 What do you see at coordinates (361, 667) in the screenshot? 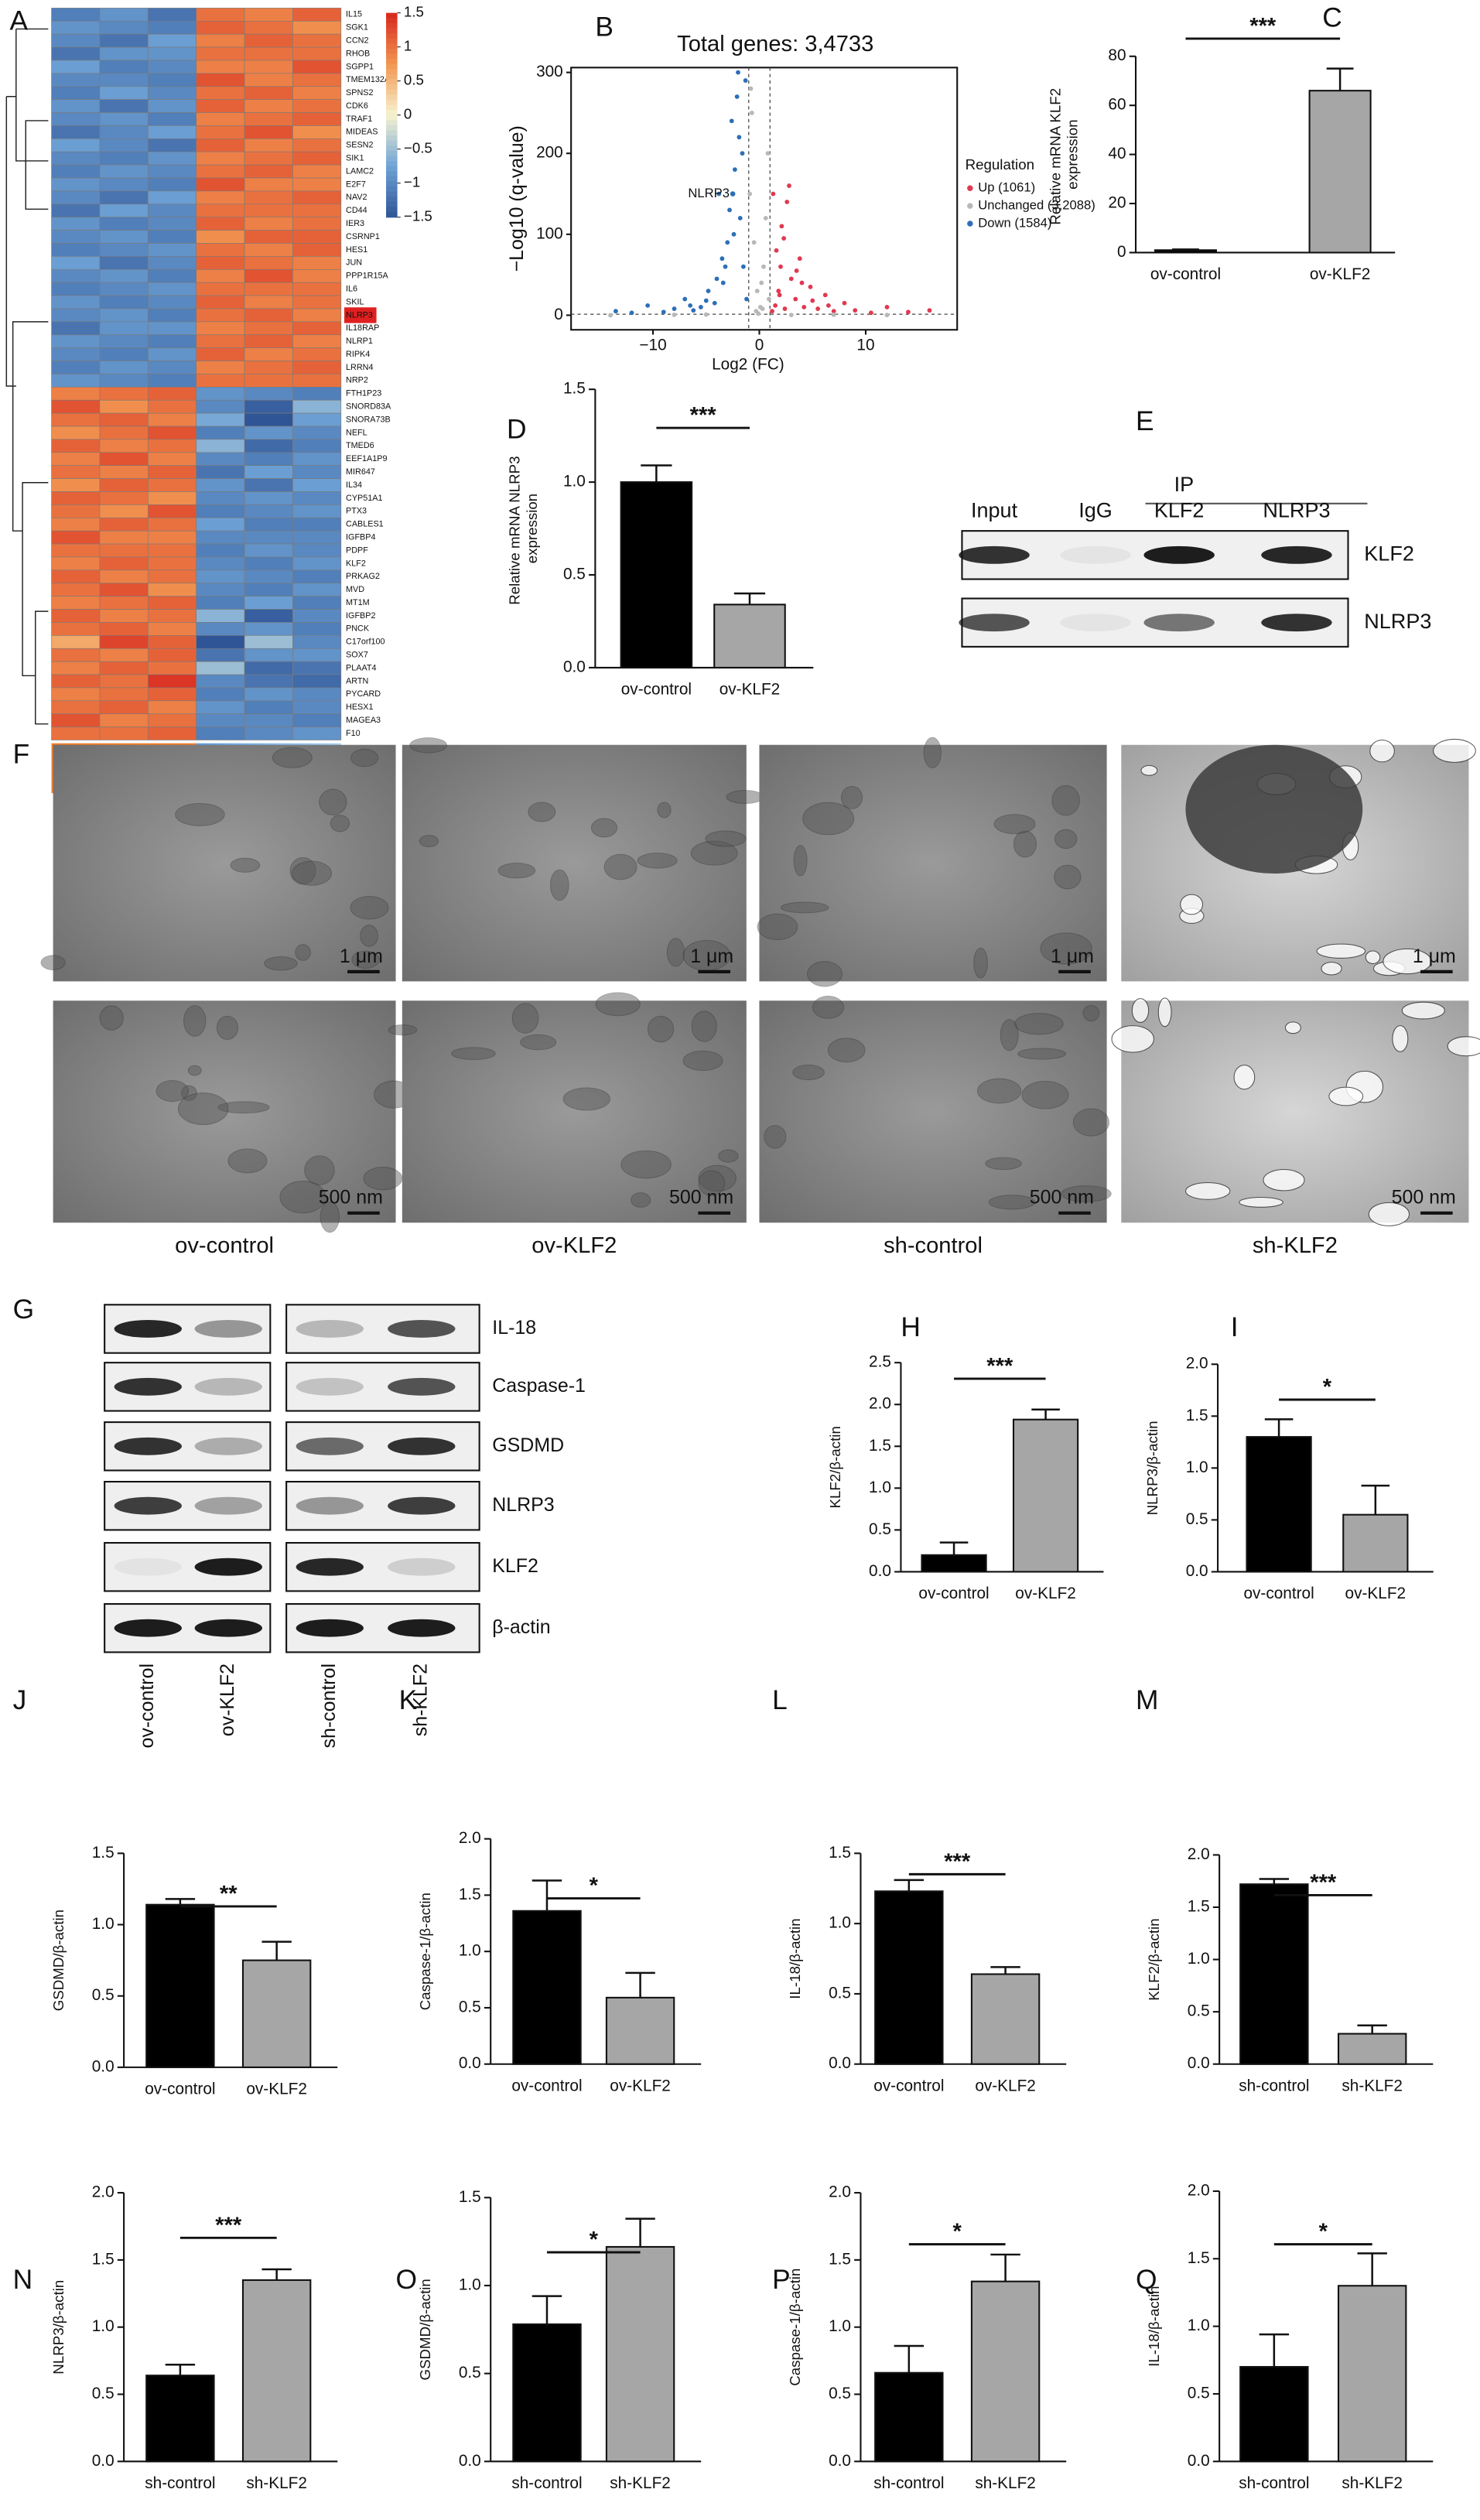
I see `row-label: PLAAT4` at bounding box center [361, 667].